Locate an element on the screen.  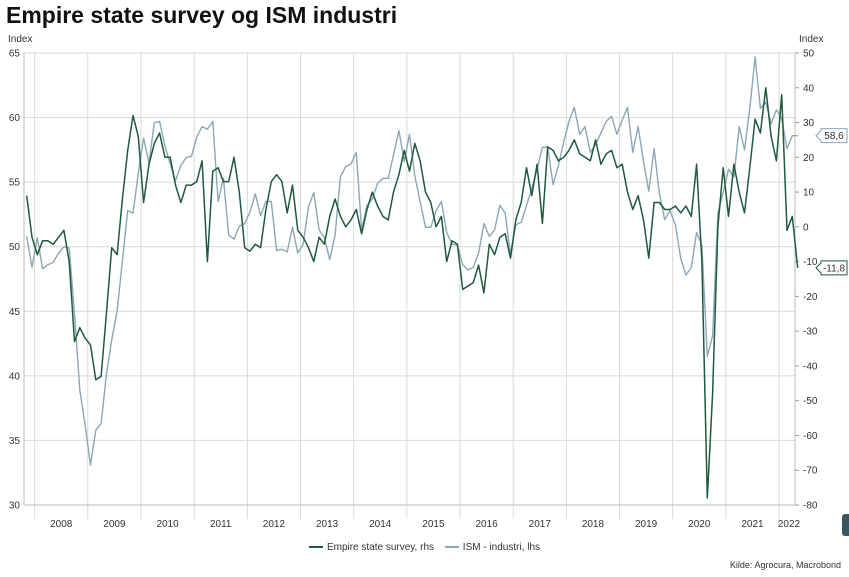
x-tick-label: 2019 is located at coordinates (646, 524).